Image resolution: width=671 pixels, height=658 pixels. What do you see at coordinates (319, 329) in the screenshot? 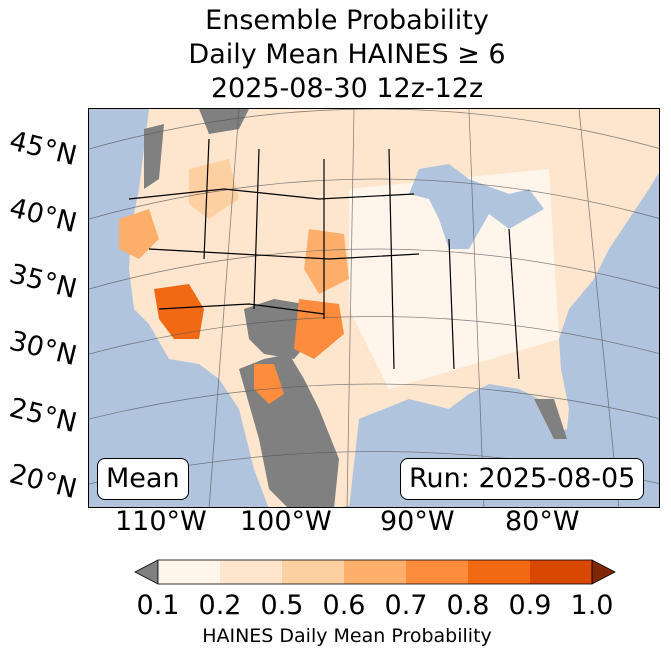
I see `prob-nm-ok` at bounding box center [319, 329].